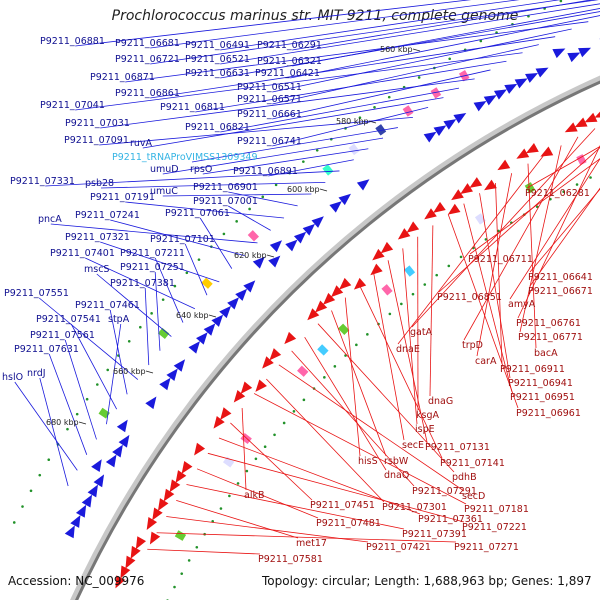  I want to click on reverse-gene-label: secD, so click(473, 496).